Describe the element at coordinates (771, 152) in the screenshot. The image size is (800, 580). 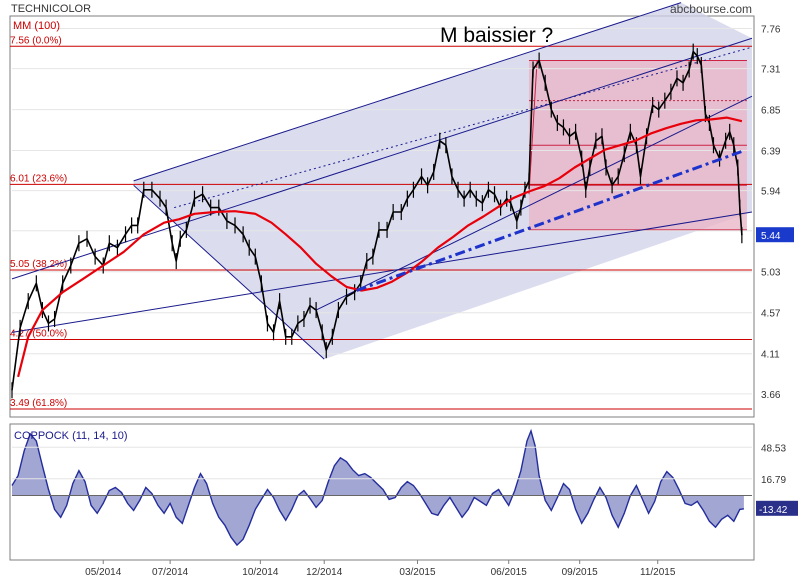
I see `price-ytick-label: 6.39` at that location.